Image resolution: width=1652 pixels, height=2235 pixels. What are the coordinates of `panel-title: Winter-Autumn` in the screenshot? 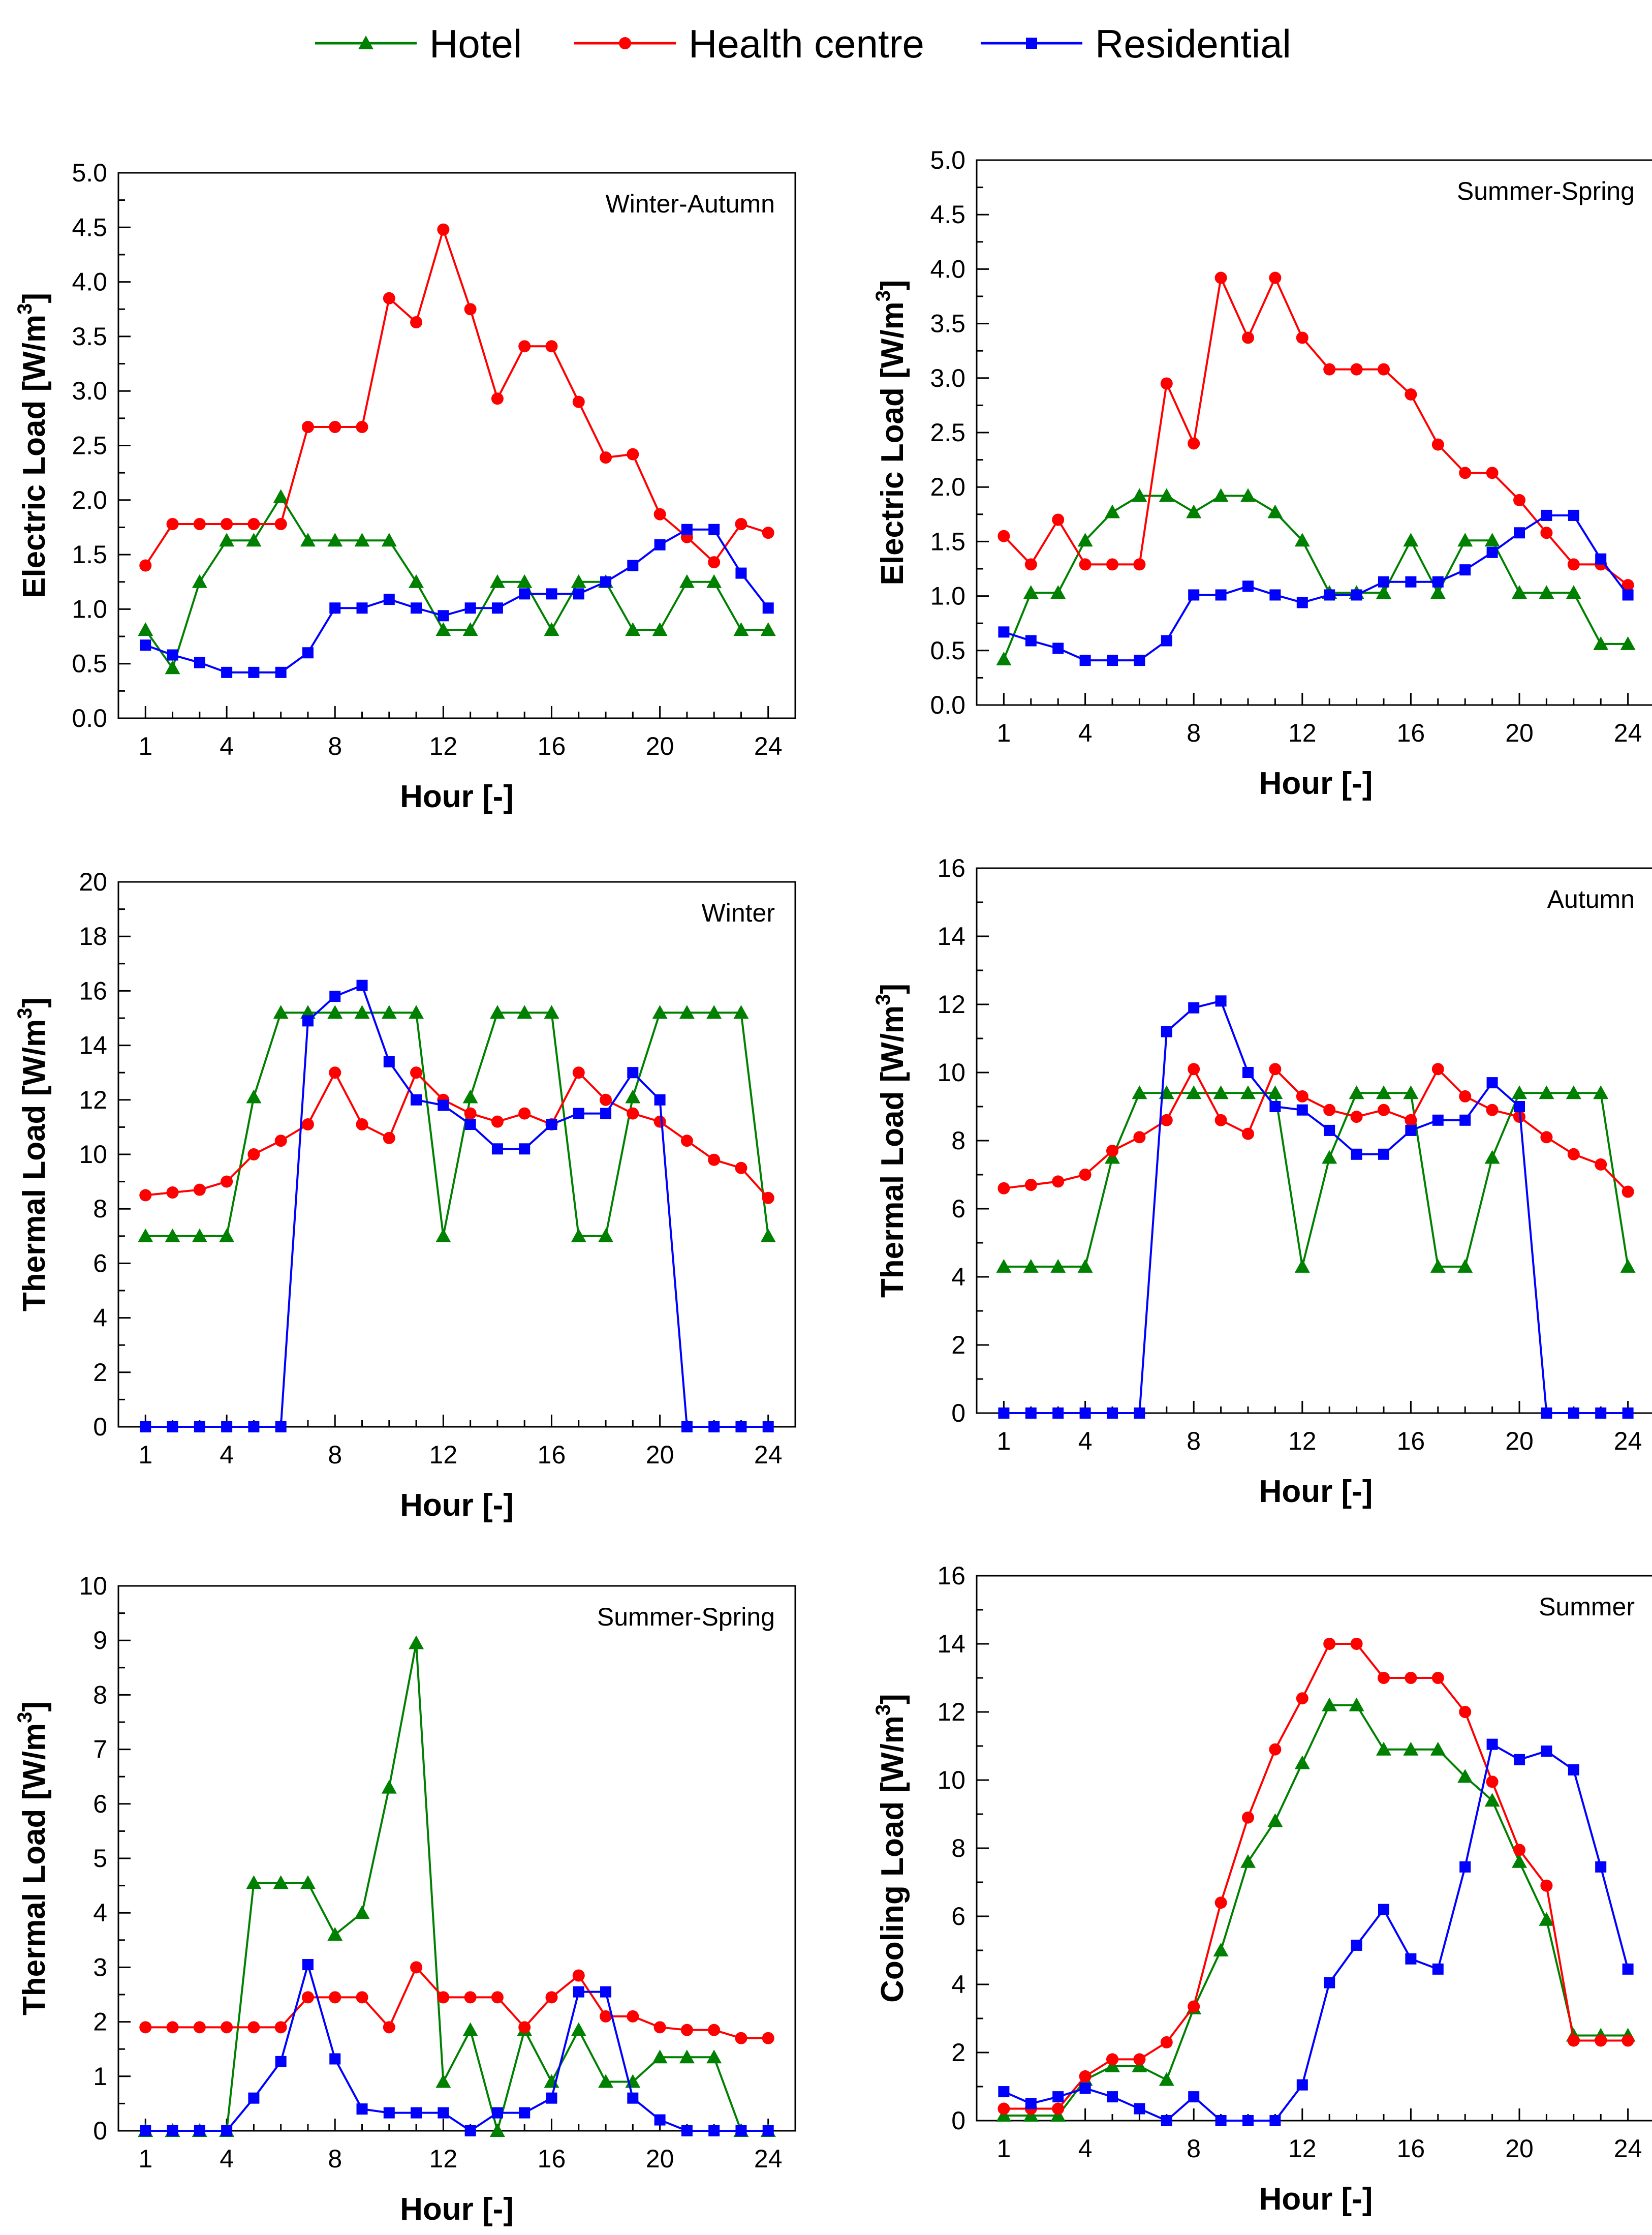 It's located at (690, 204).